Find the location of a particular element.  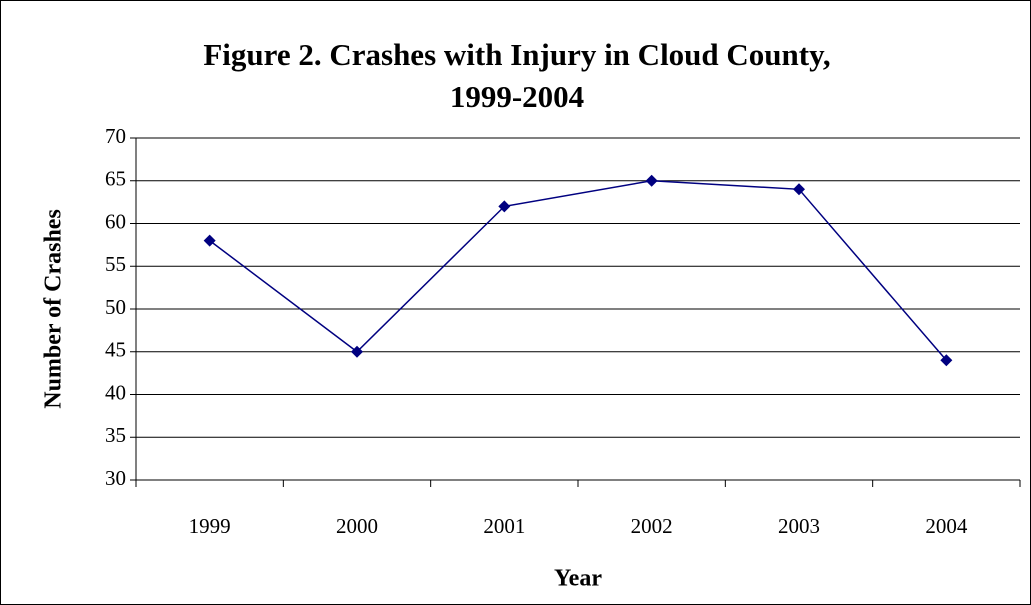

y-tick-label: 50 is located at coordinates (115, 307).